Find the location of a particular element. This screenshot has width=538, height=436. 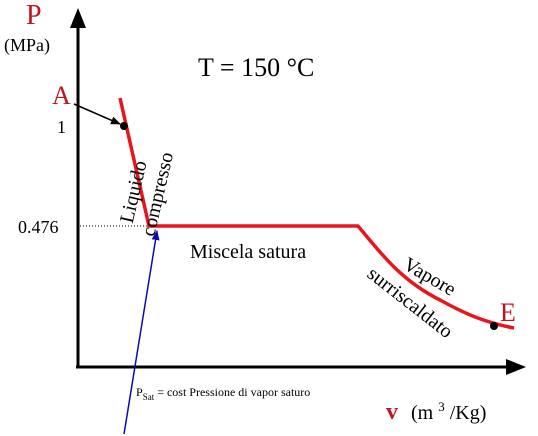

saturation-annotation-symbol: P is located at coordinates (139, 392).